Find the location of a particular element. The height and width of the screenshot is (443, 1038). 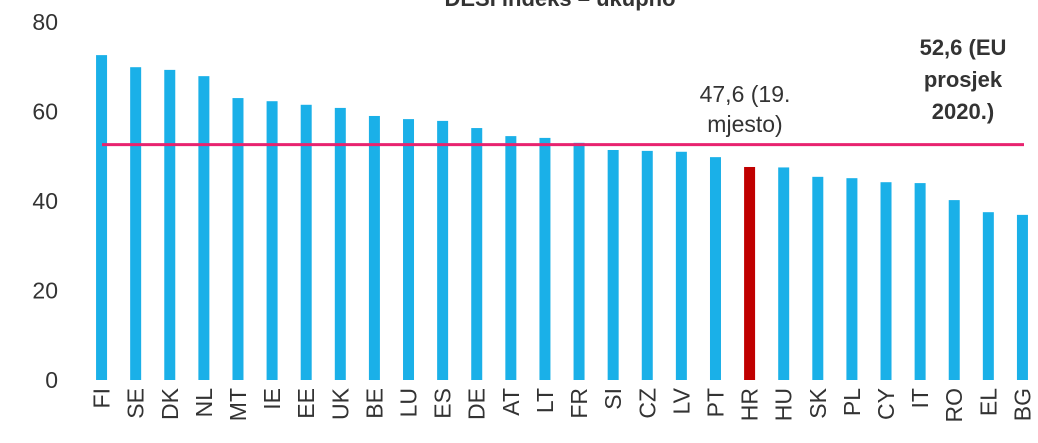

y-tick-label: 40 is located at coordinates (45, 201).